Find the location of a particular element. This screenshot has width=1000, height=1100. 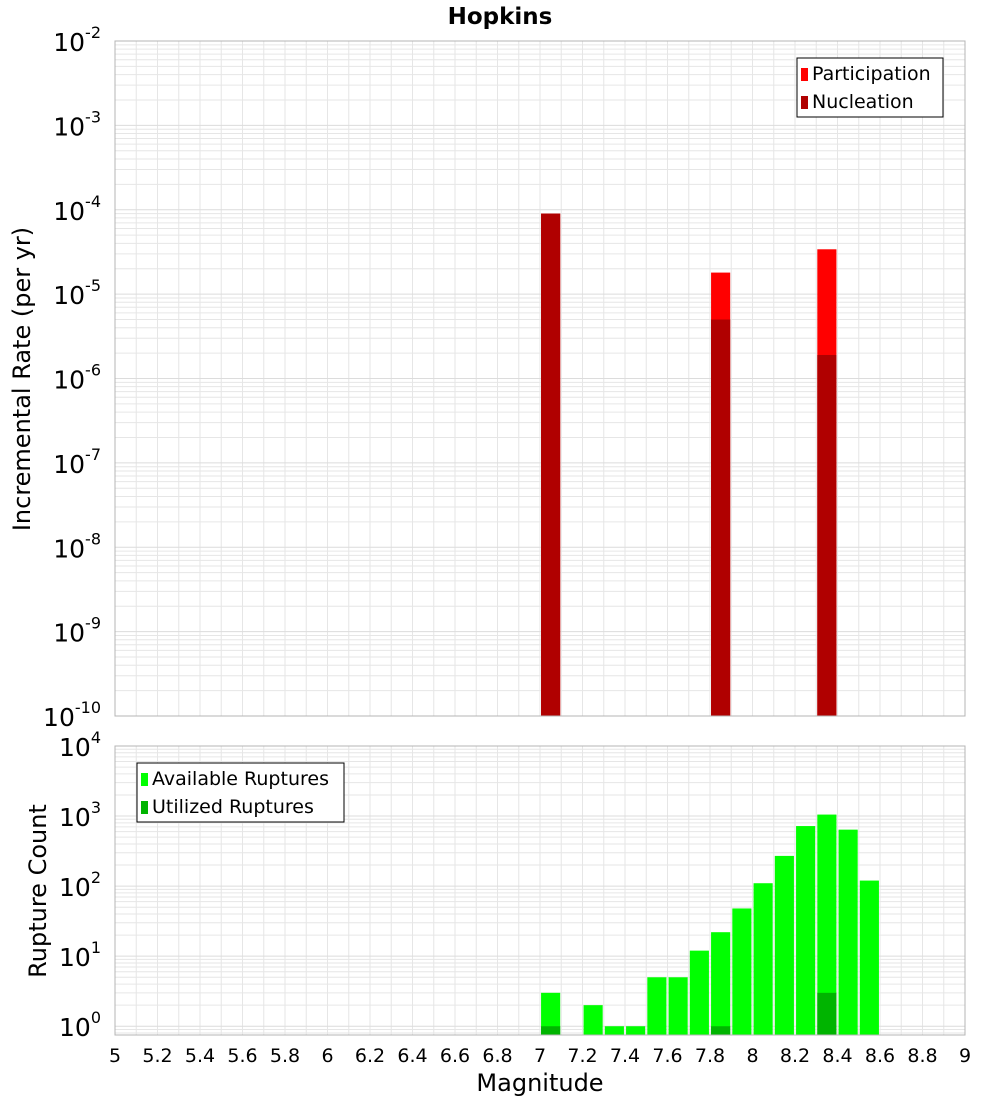

bottom-y-tick-label: 10² is located at coordinates (80, 885).